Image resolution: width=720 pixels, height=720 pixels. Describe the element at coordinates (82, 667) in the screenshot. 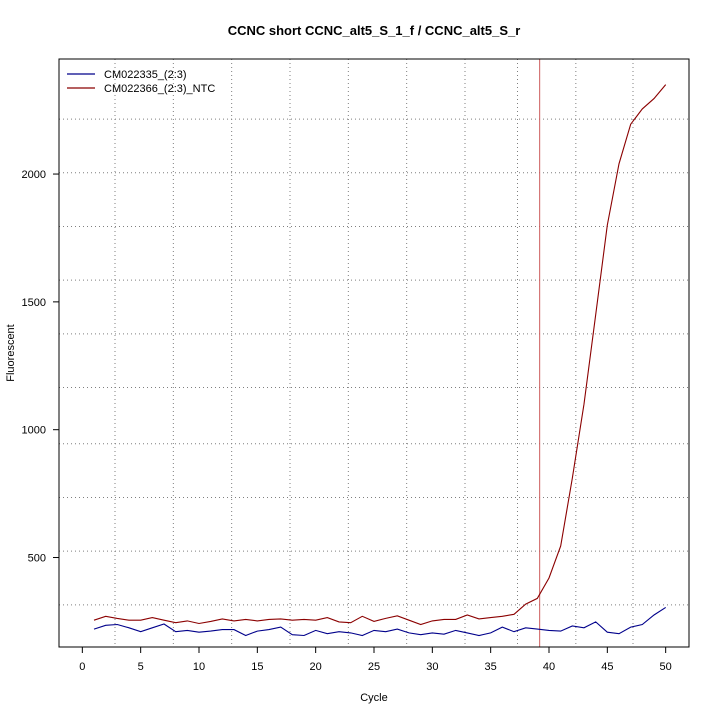

I see `x-tick-label: 0` at that location.